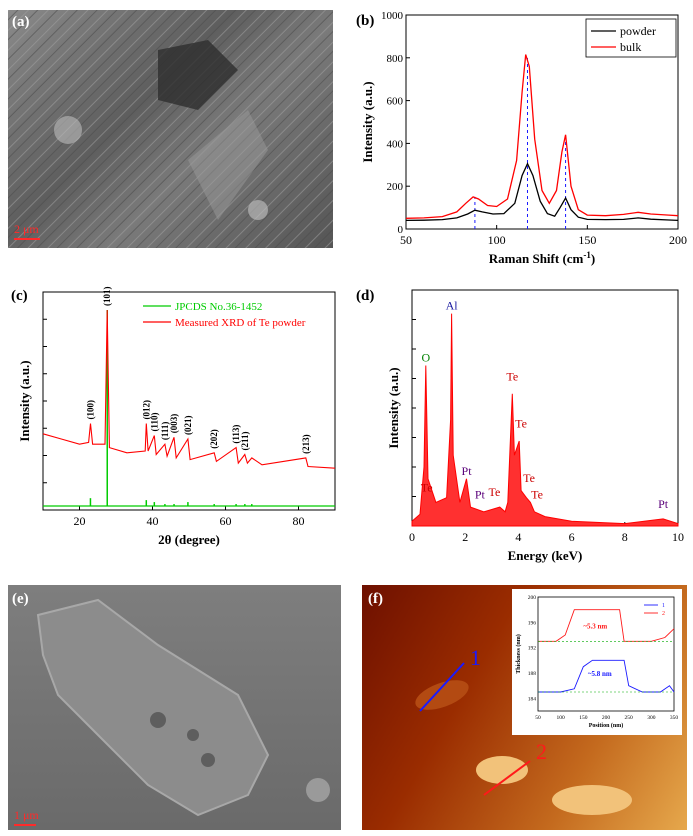 Image resolution: width=693 pixels, height=836 pixels. Describe the element at coordinates (218, 307) in the screenshot. I see `legend-label: JPCDS No.36-1452` at that location.